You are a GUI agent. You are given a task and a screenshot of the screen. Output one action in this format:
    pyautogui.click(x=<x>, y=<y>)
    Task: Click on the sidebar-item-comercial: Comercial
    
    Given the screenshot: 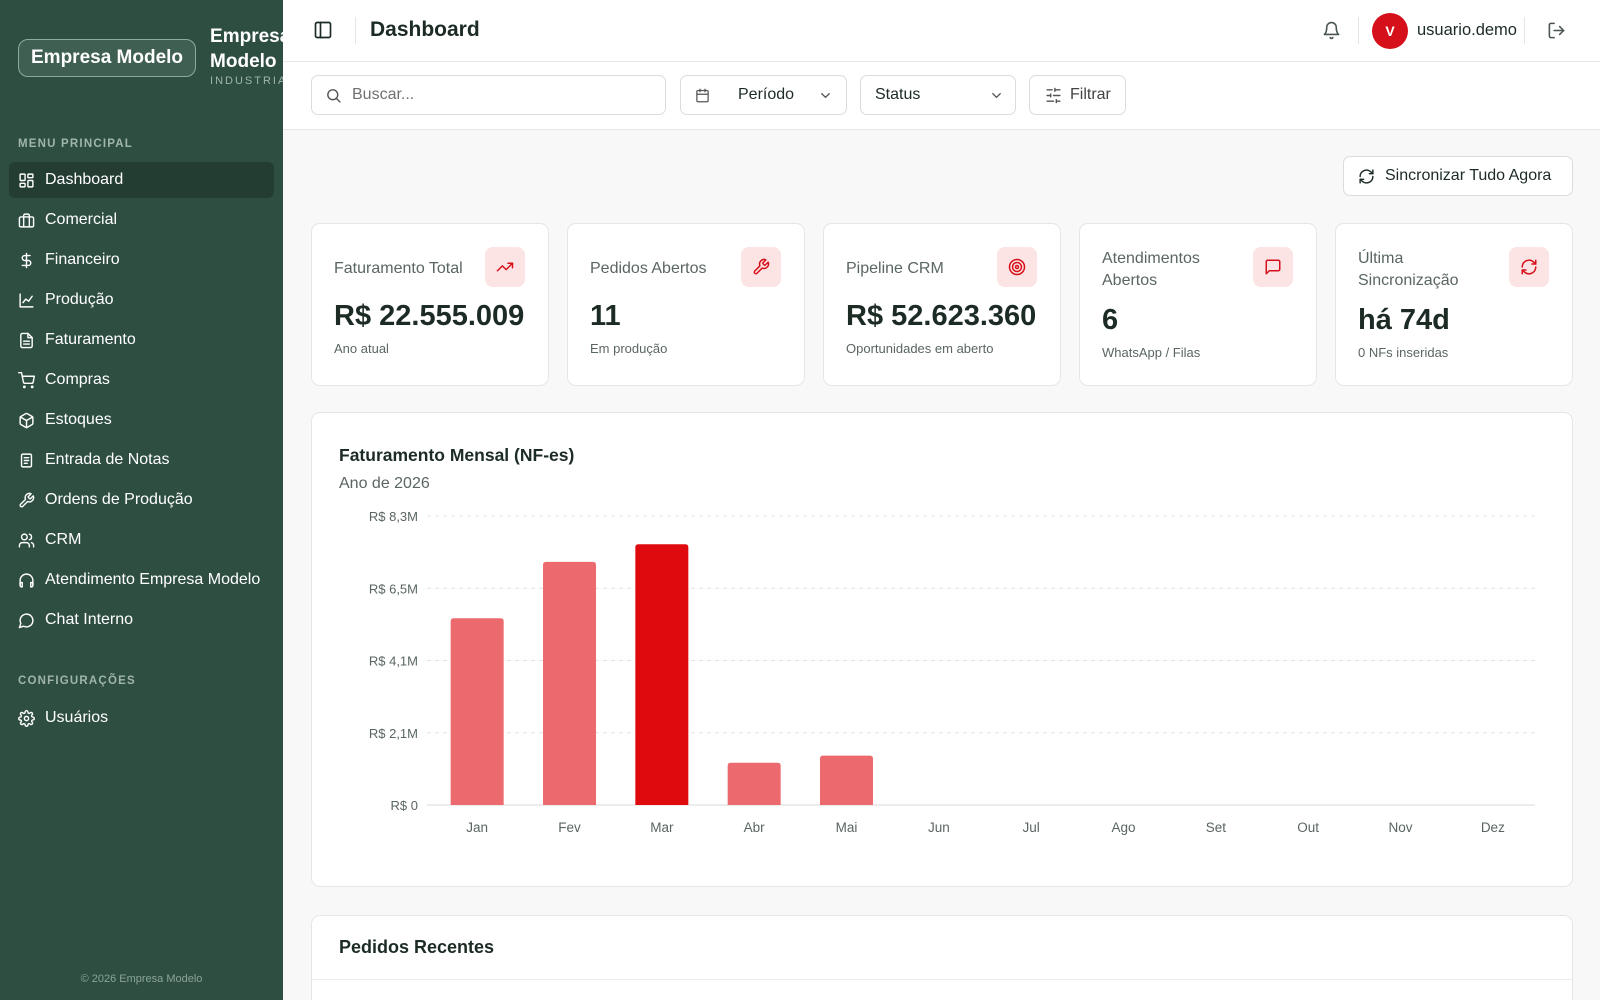 What is the action you would take?
    pyautogui.click(x=141, y=220)
    